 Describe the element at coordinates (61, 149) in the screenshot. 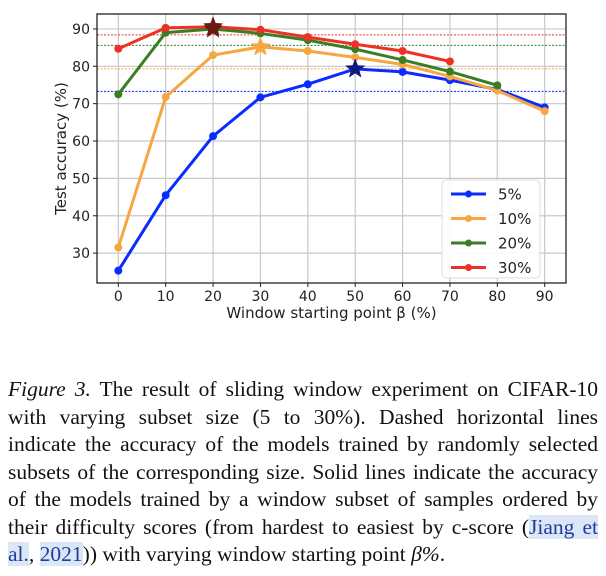

I see `y-axis-label: Test accuracy (%)` at that location.